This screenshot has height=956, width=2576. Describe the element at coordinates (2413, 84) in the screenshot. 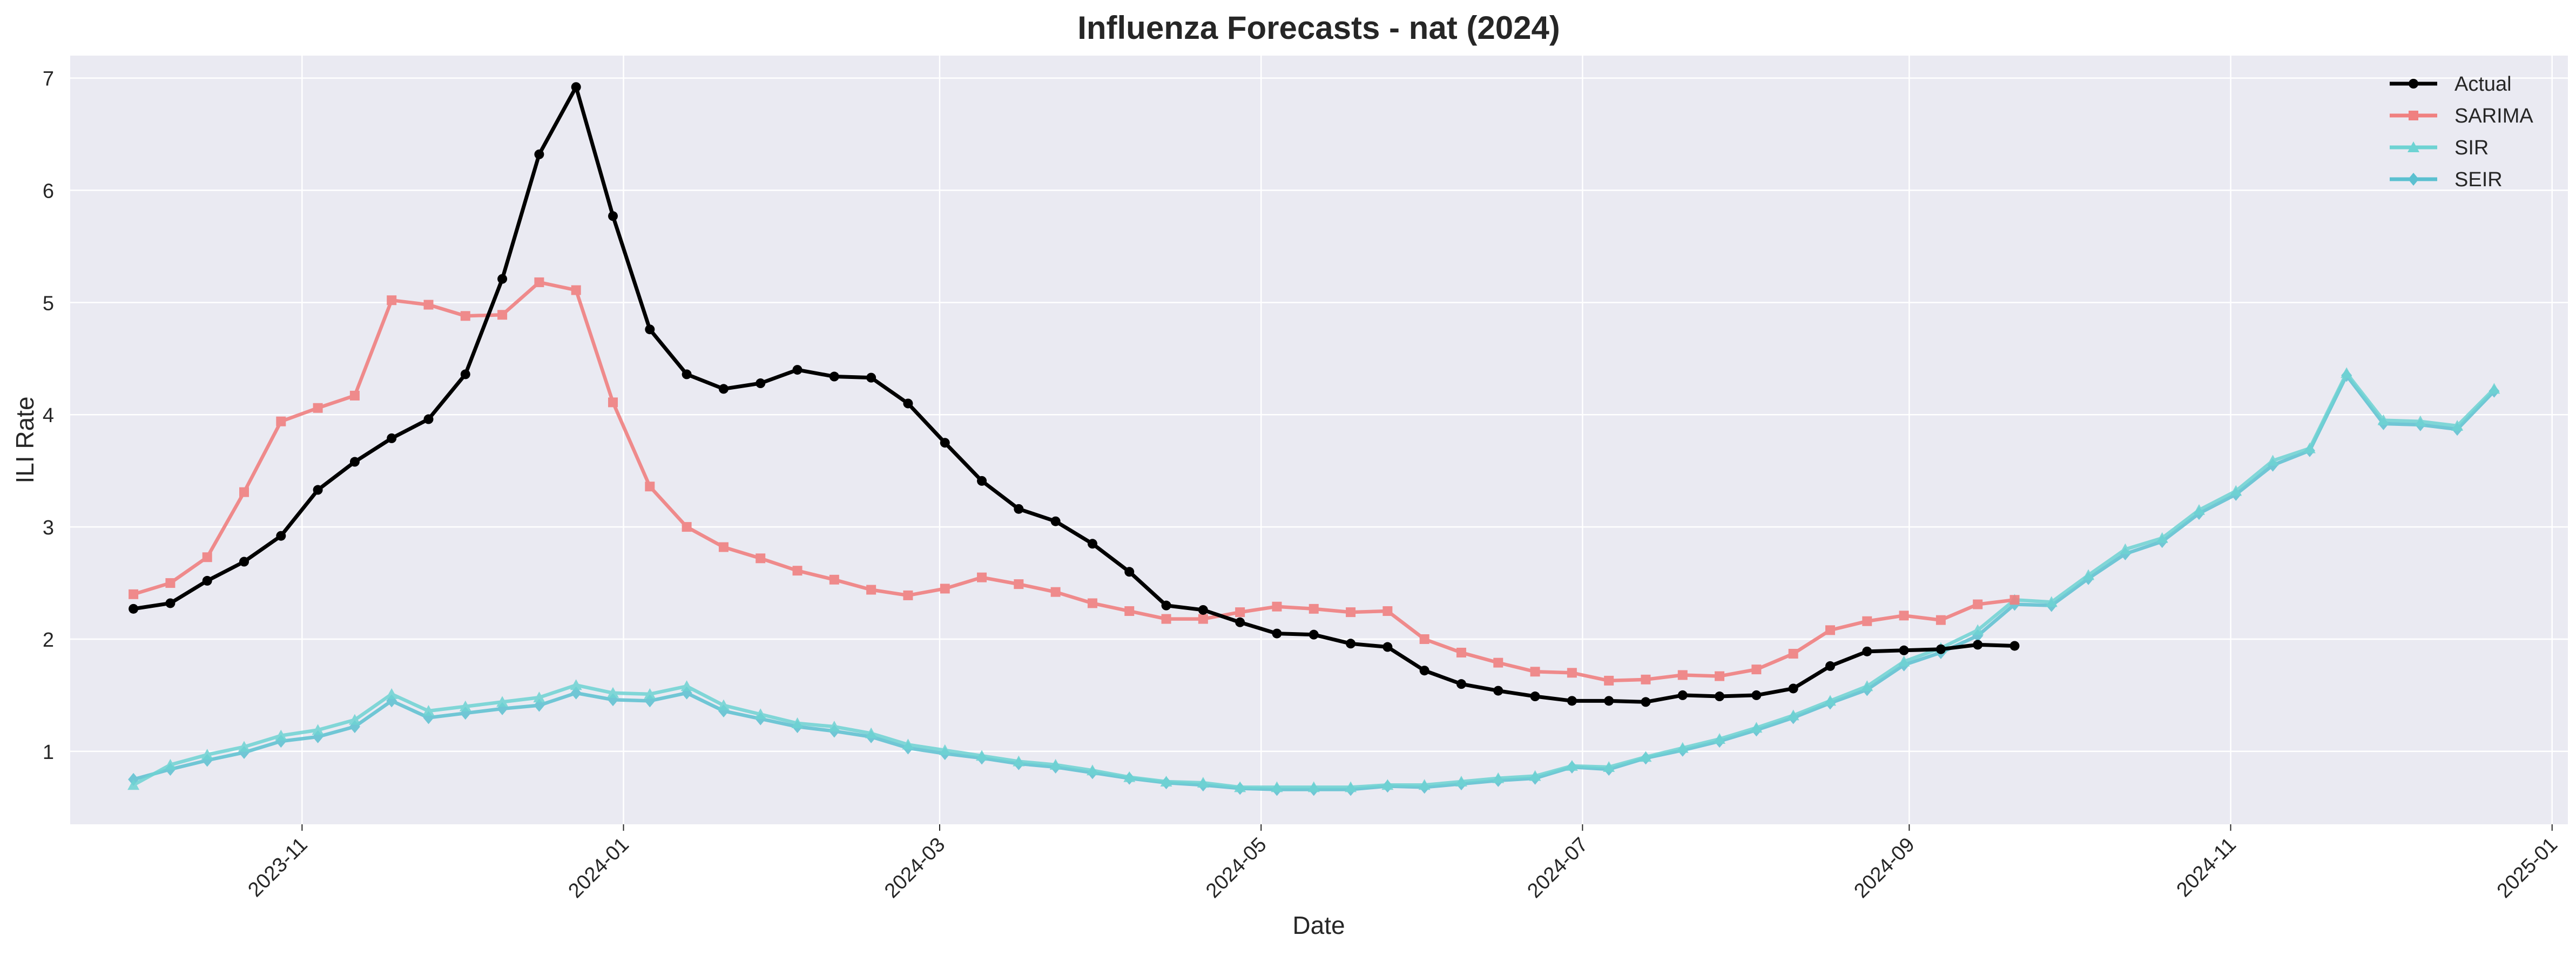

I see `legend-marker-actual` at that location.